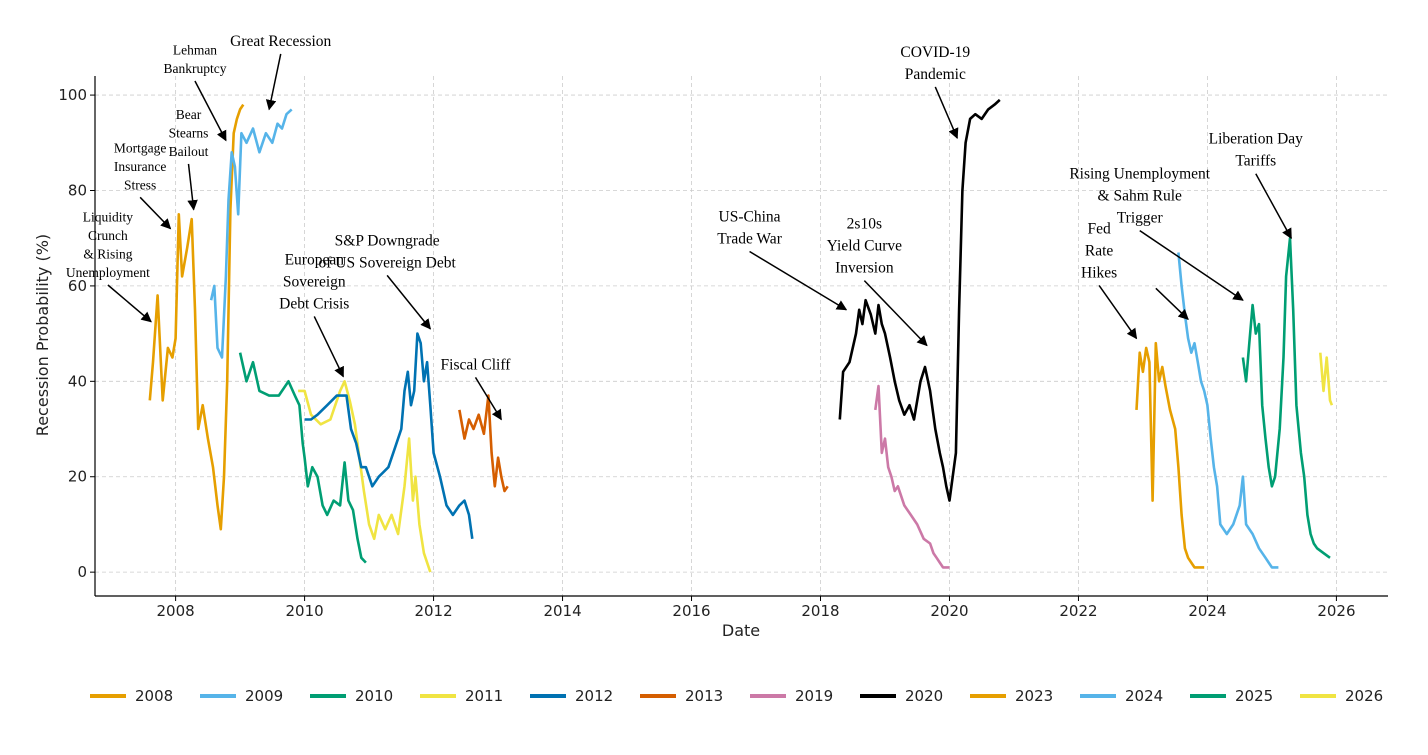  Describe the element at coordinates (42, 335) in the screenshot. I see `y-axis-title: Recession Probability (%)` at that location.